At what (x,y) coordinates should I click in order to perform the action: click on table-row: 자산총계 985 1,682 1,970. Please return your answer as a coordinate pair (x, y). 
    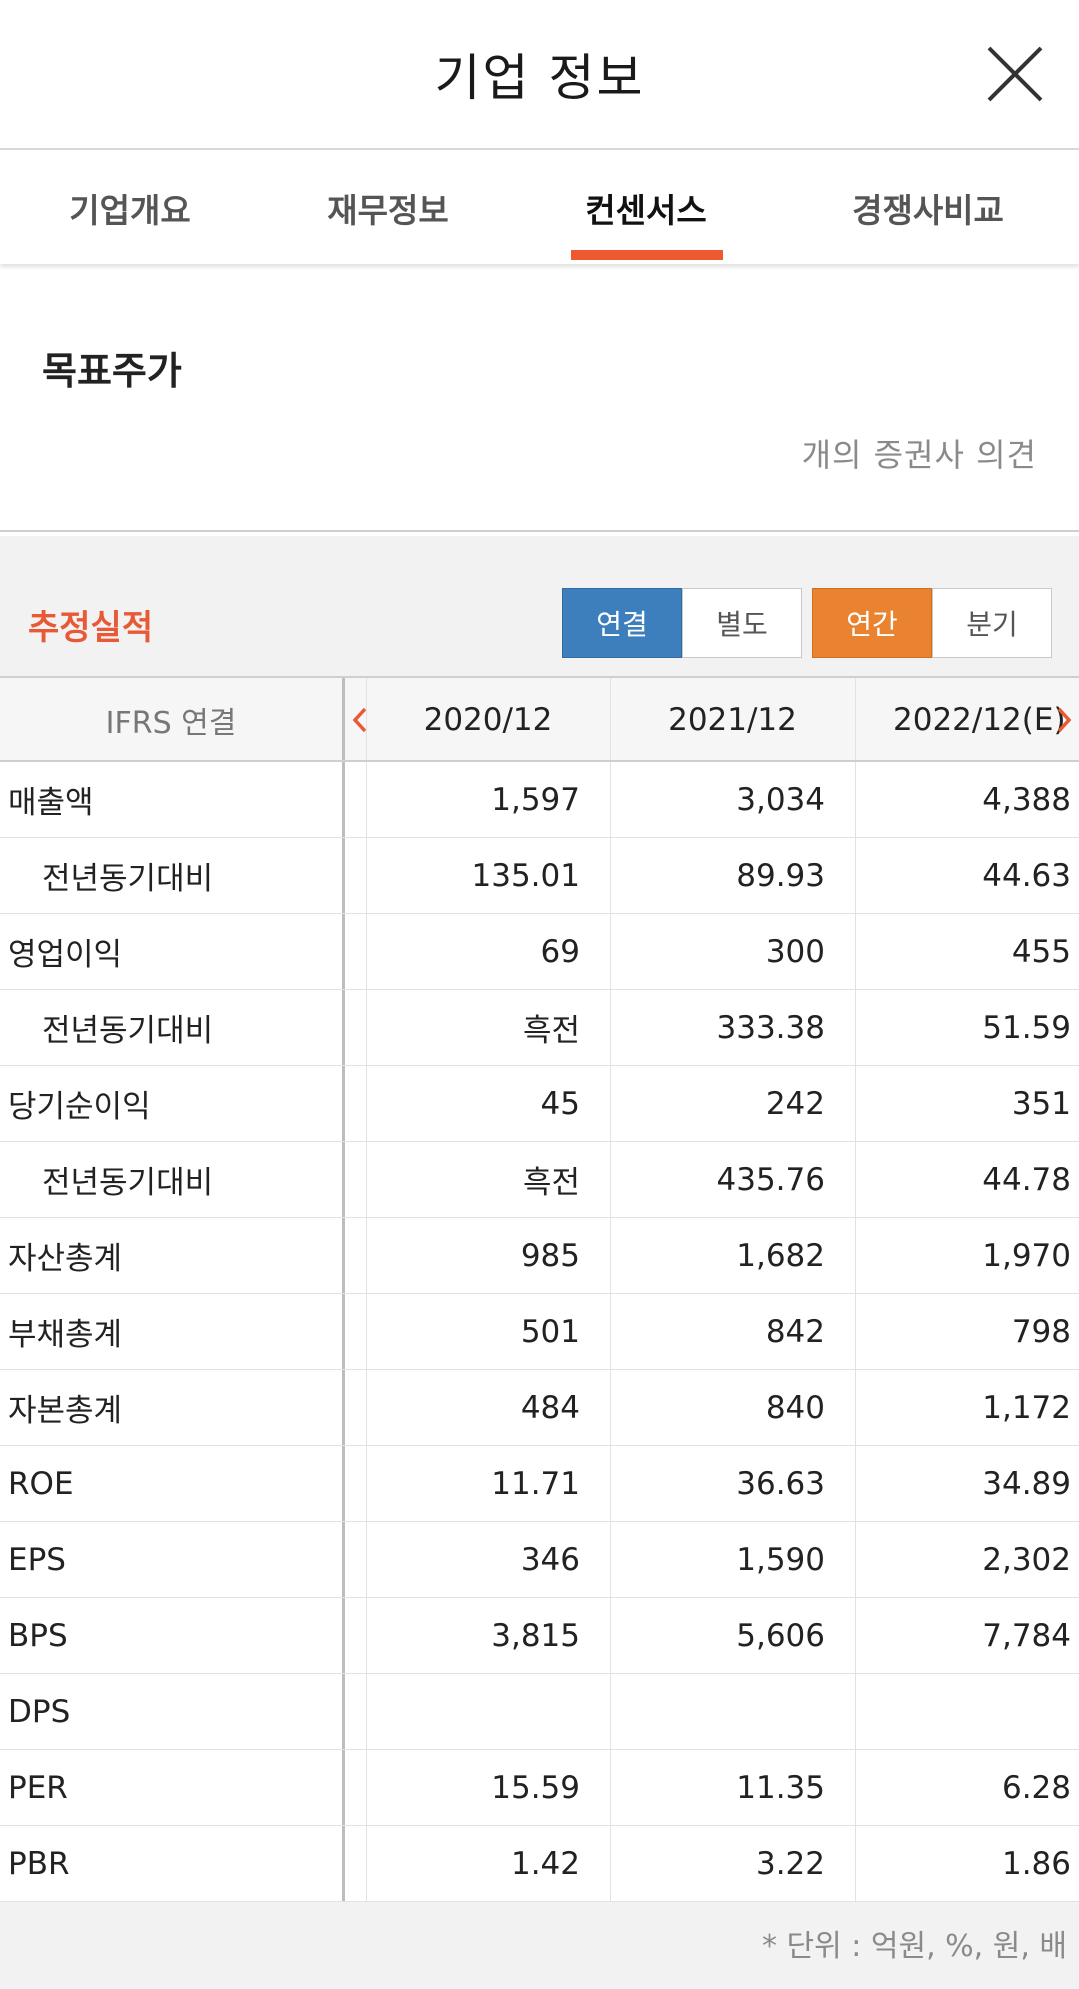
    Looking at the image, I should click on (539, 1256).